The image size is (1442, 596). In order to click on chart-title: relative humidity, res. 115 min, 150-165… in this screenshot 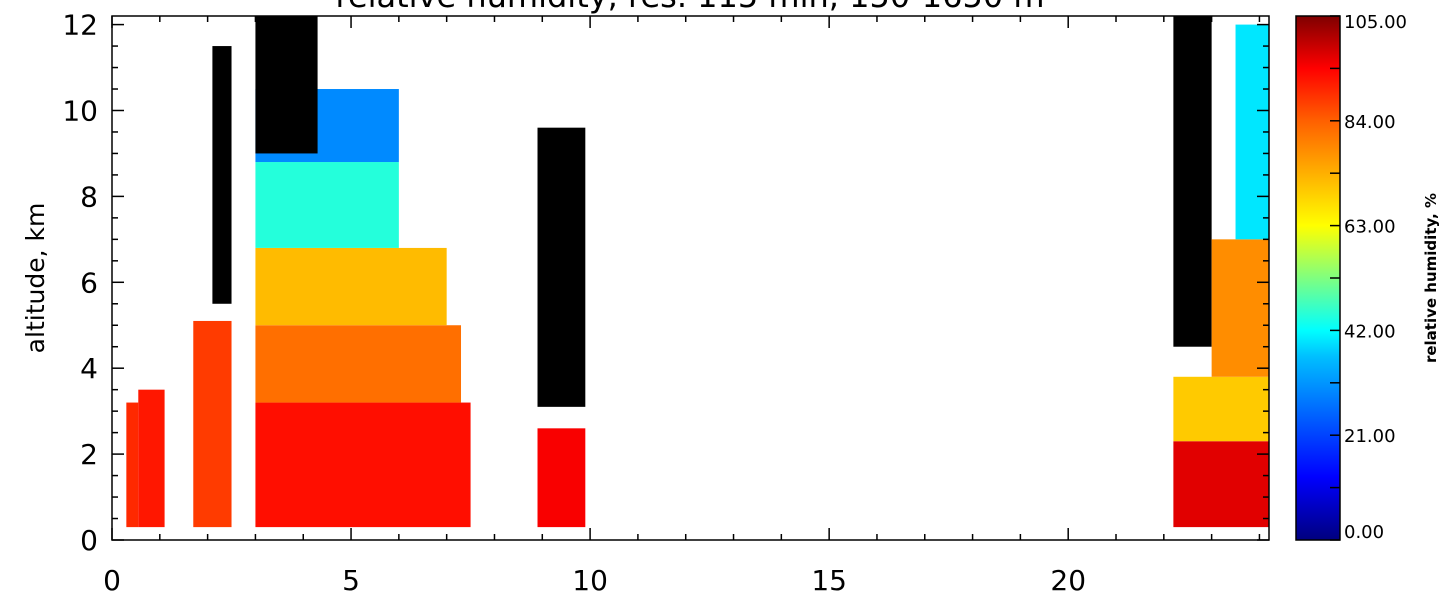, I will do `click(689, 7)`.